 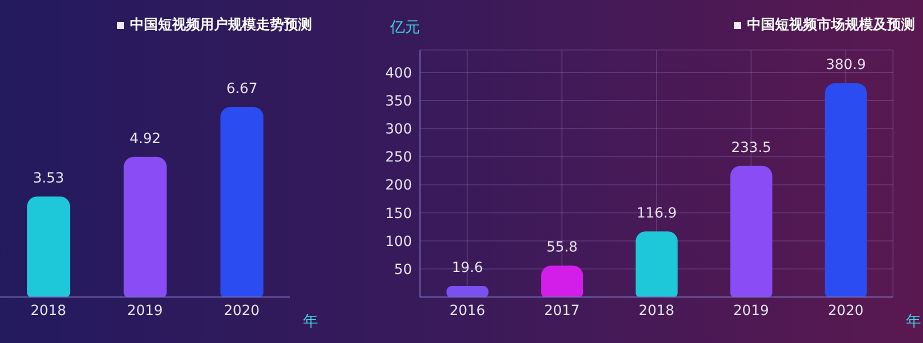 I want to click on data-label: 116.9, so click(x=656, y=213).